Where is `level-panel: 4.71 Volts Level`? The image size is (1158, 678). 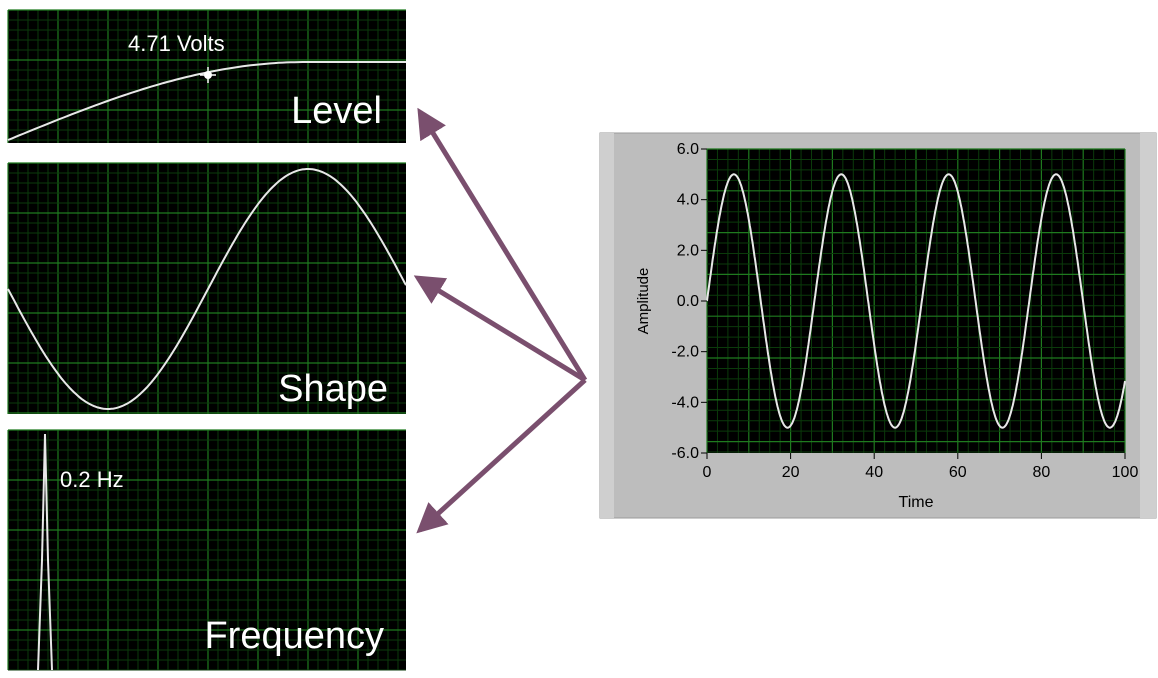
level-panel: 4.71 Volts Level is located at coordinates (206, 76).